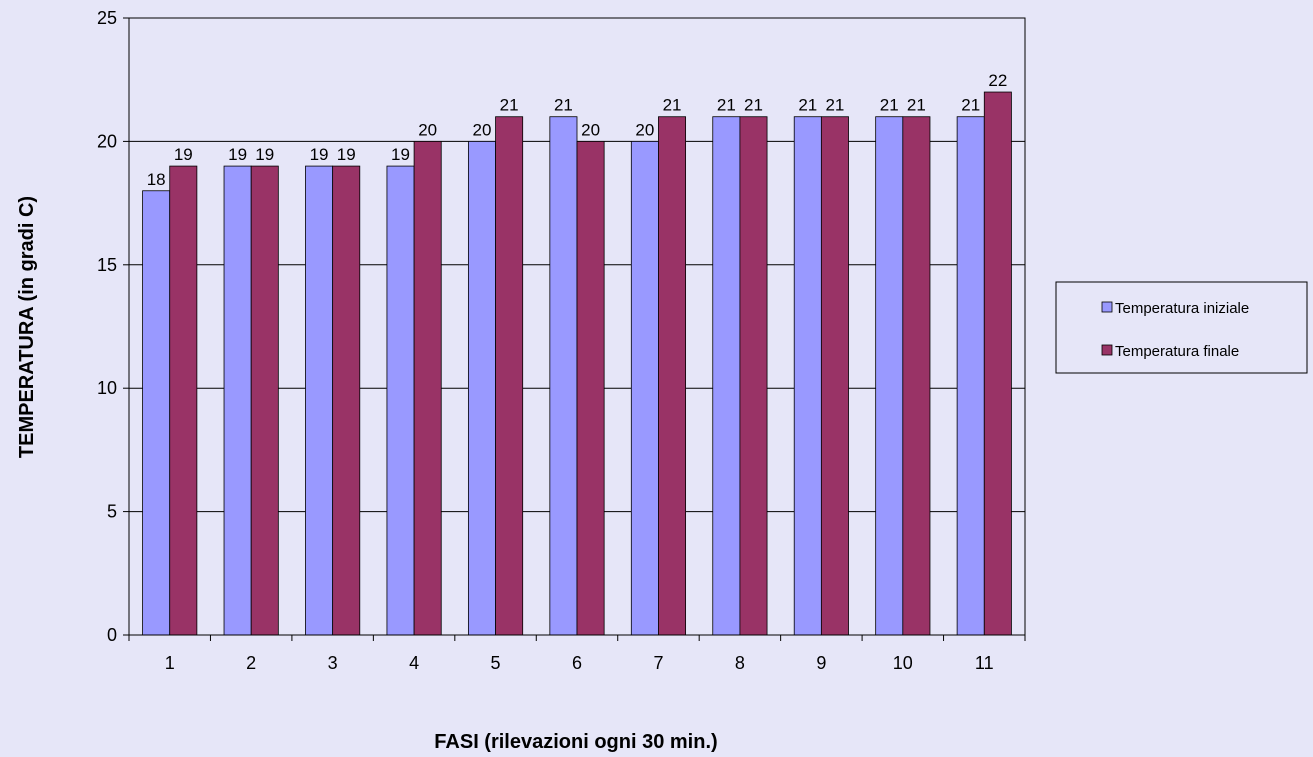  Describe the element at coordinates (1107, 350) in the screenshot. I see `legend-swatch-temperatura-finale` at that location.